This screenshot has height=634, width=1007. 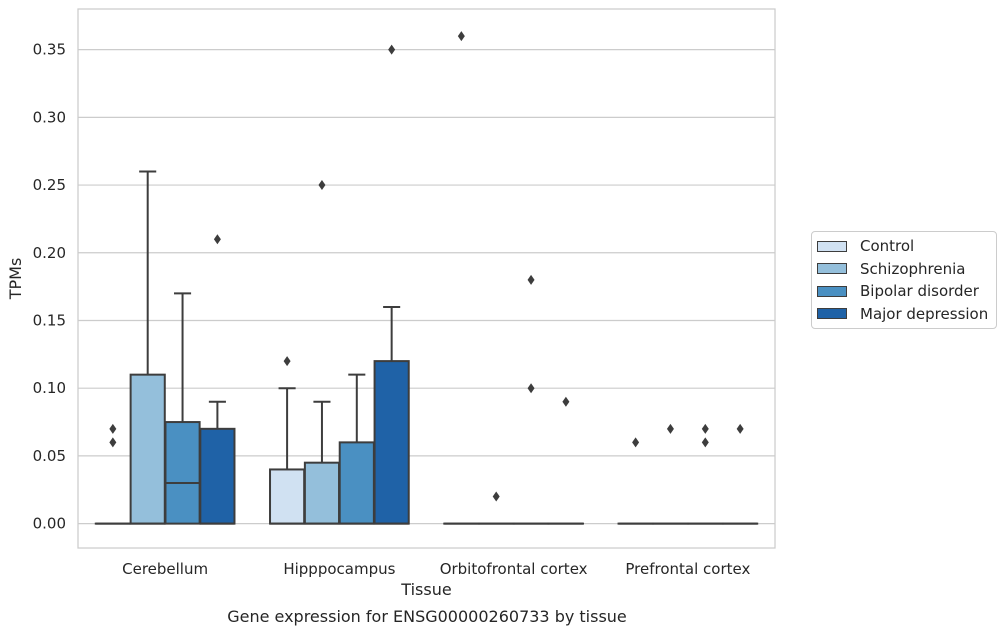 I want to click on legend-item: Bipolar disorder, so click(x=906, y=291).